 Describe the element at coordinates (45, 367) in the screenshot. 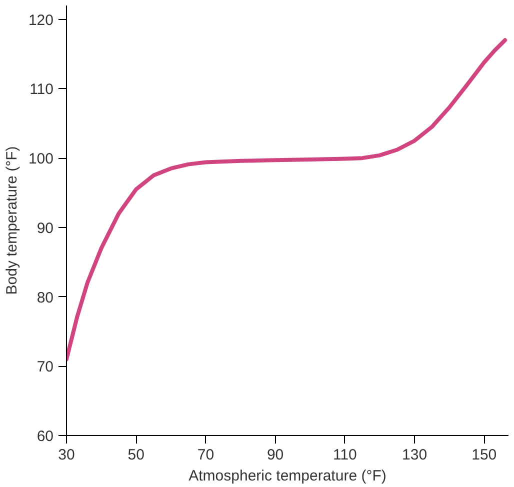

I see `y-tick-label: 70` at that location.